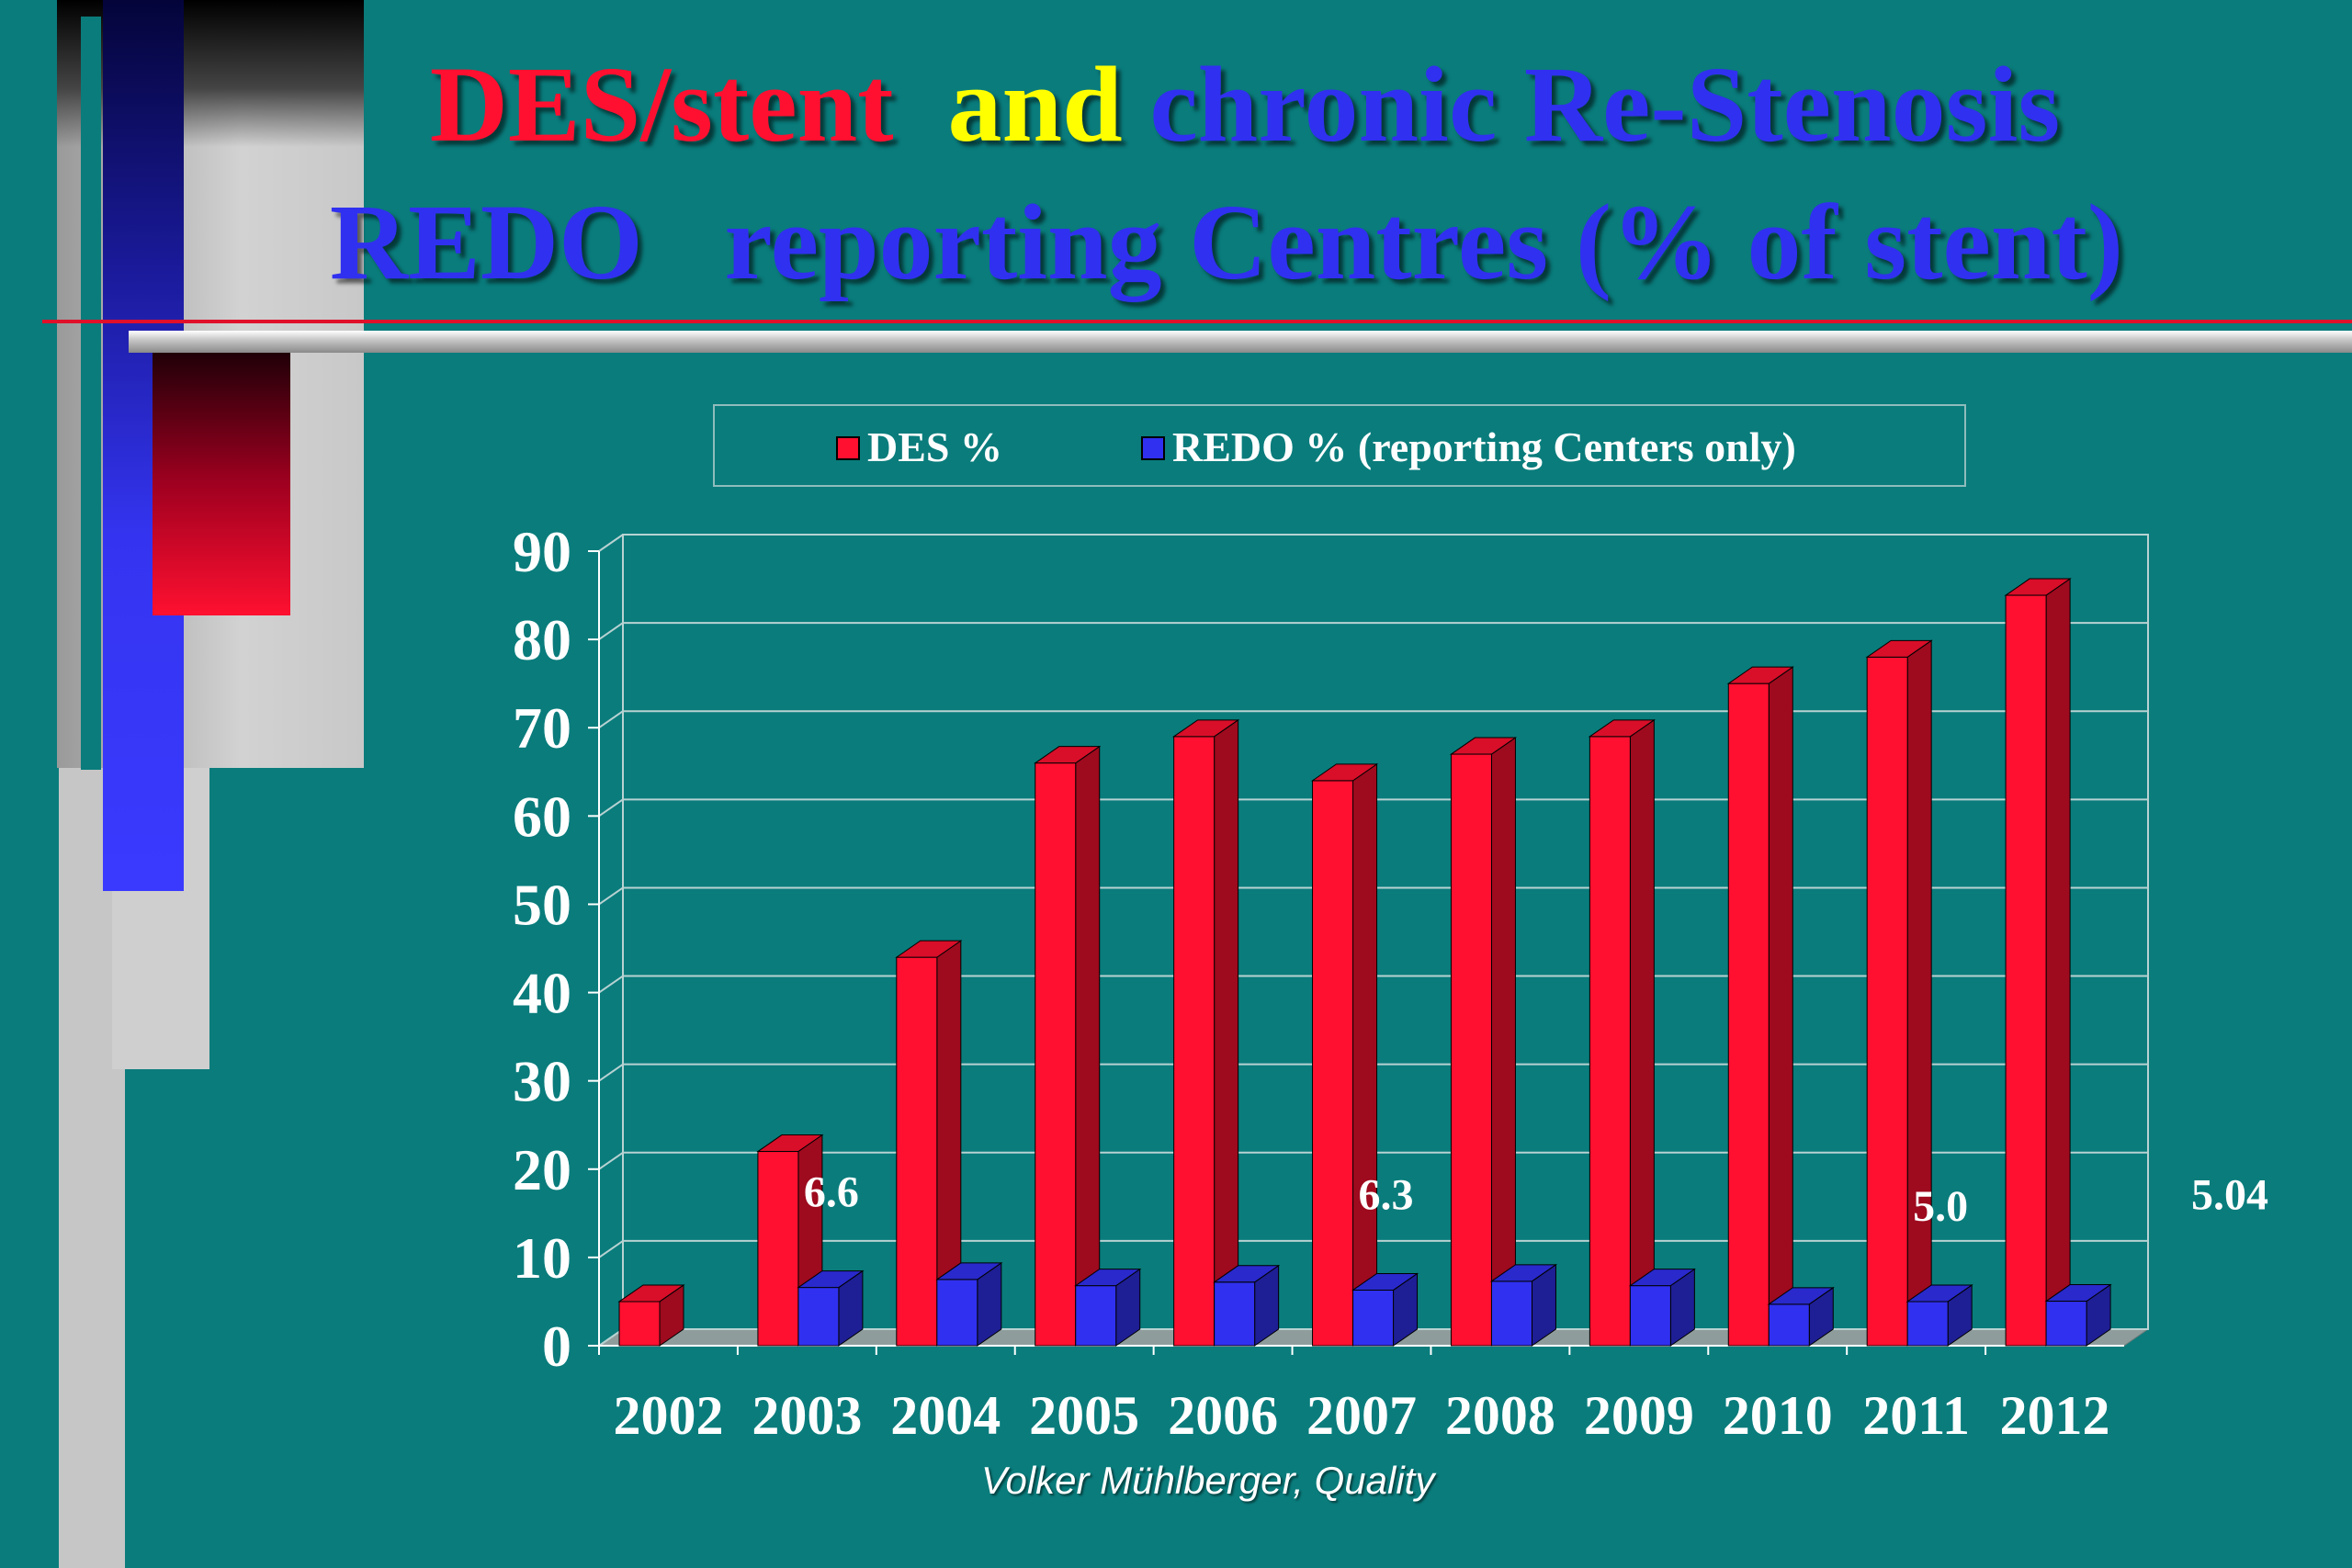  I want to click on y-tick-label: 70, so click(542, 728).